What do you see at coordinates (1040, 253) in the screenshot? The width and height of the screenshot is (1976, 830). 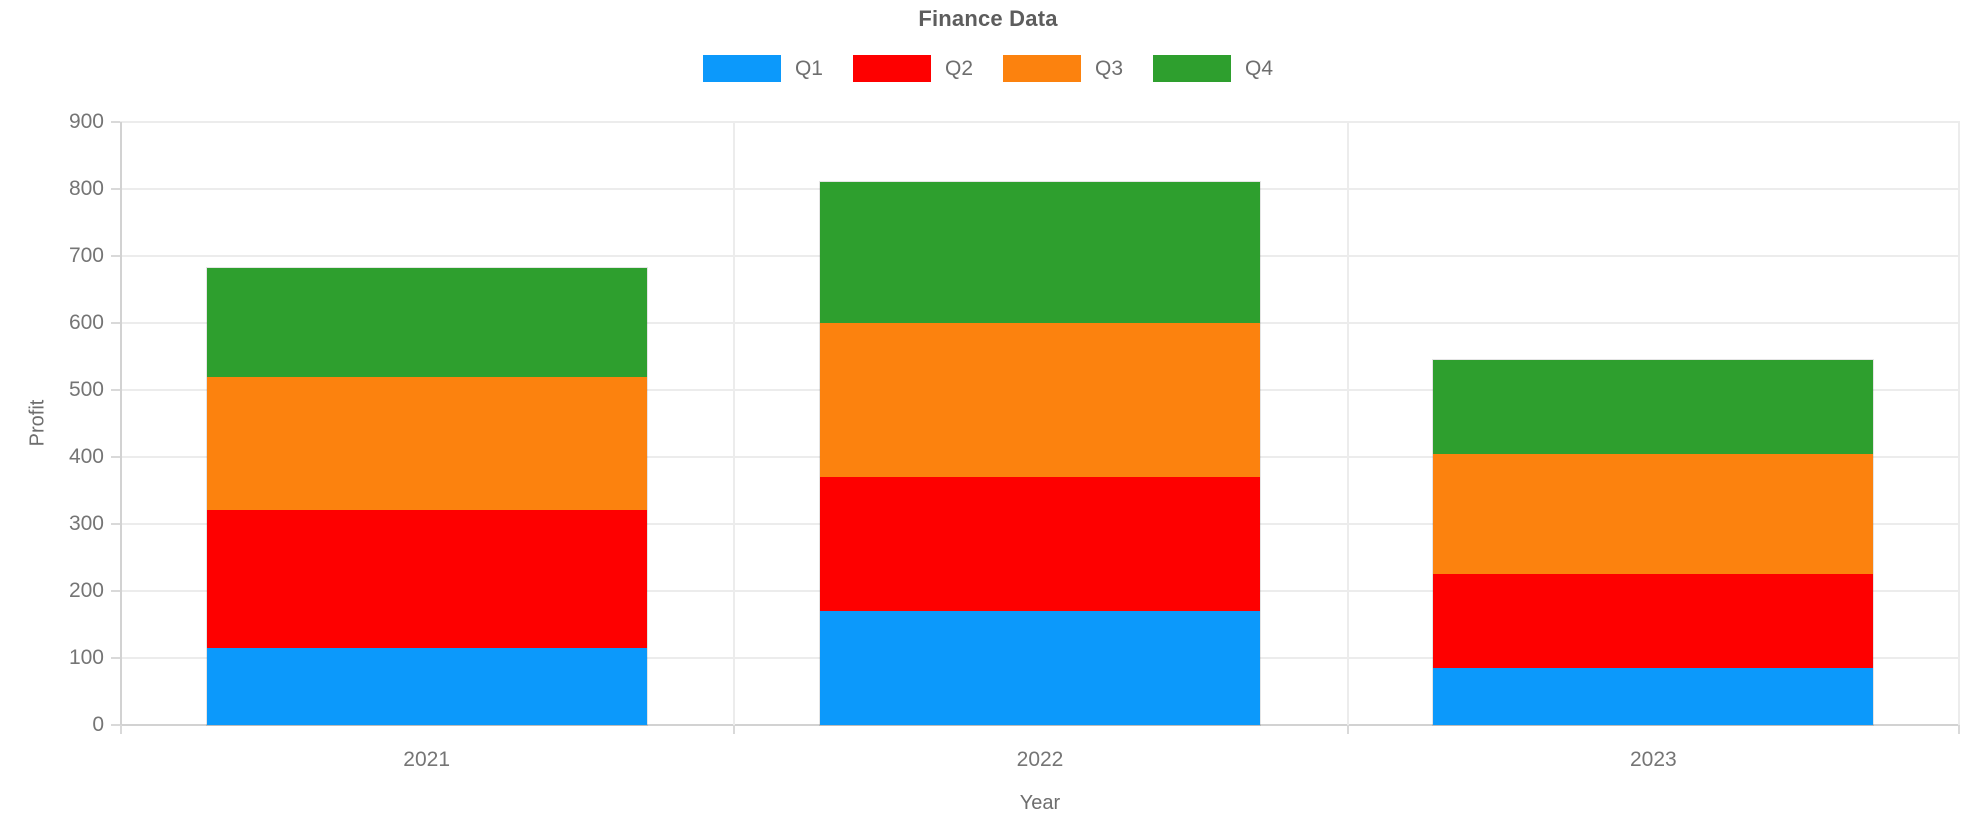 I see `bar-segment-q4-2022` at bounding box center [1040, 253].